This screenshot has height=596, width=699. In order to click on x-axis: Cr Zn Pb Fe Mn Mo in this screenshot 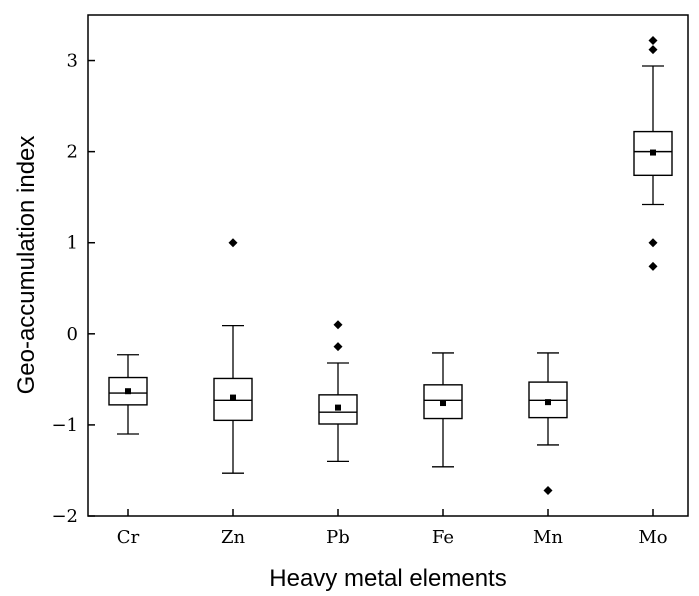, I will do `click(392, 528)`.